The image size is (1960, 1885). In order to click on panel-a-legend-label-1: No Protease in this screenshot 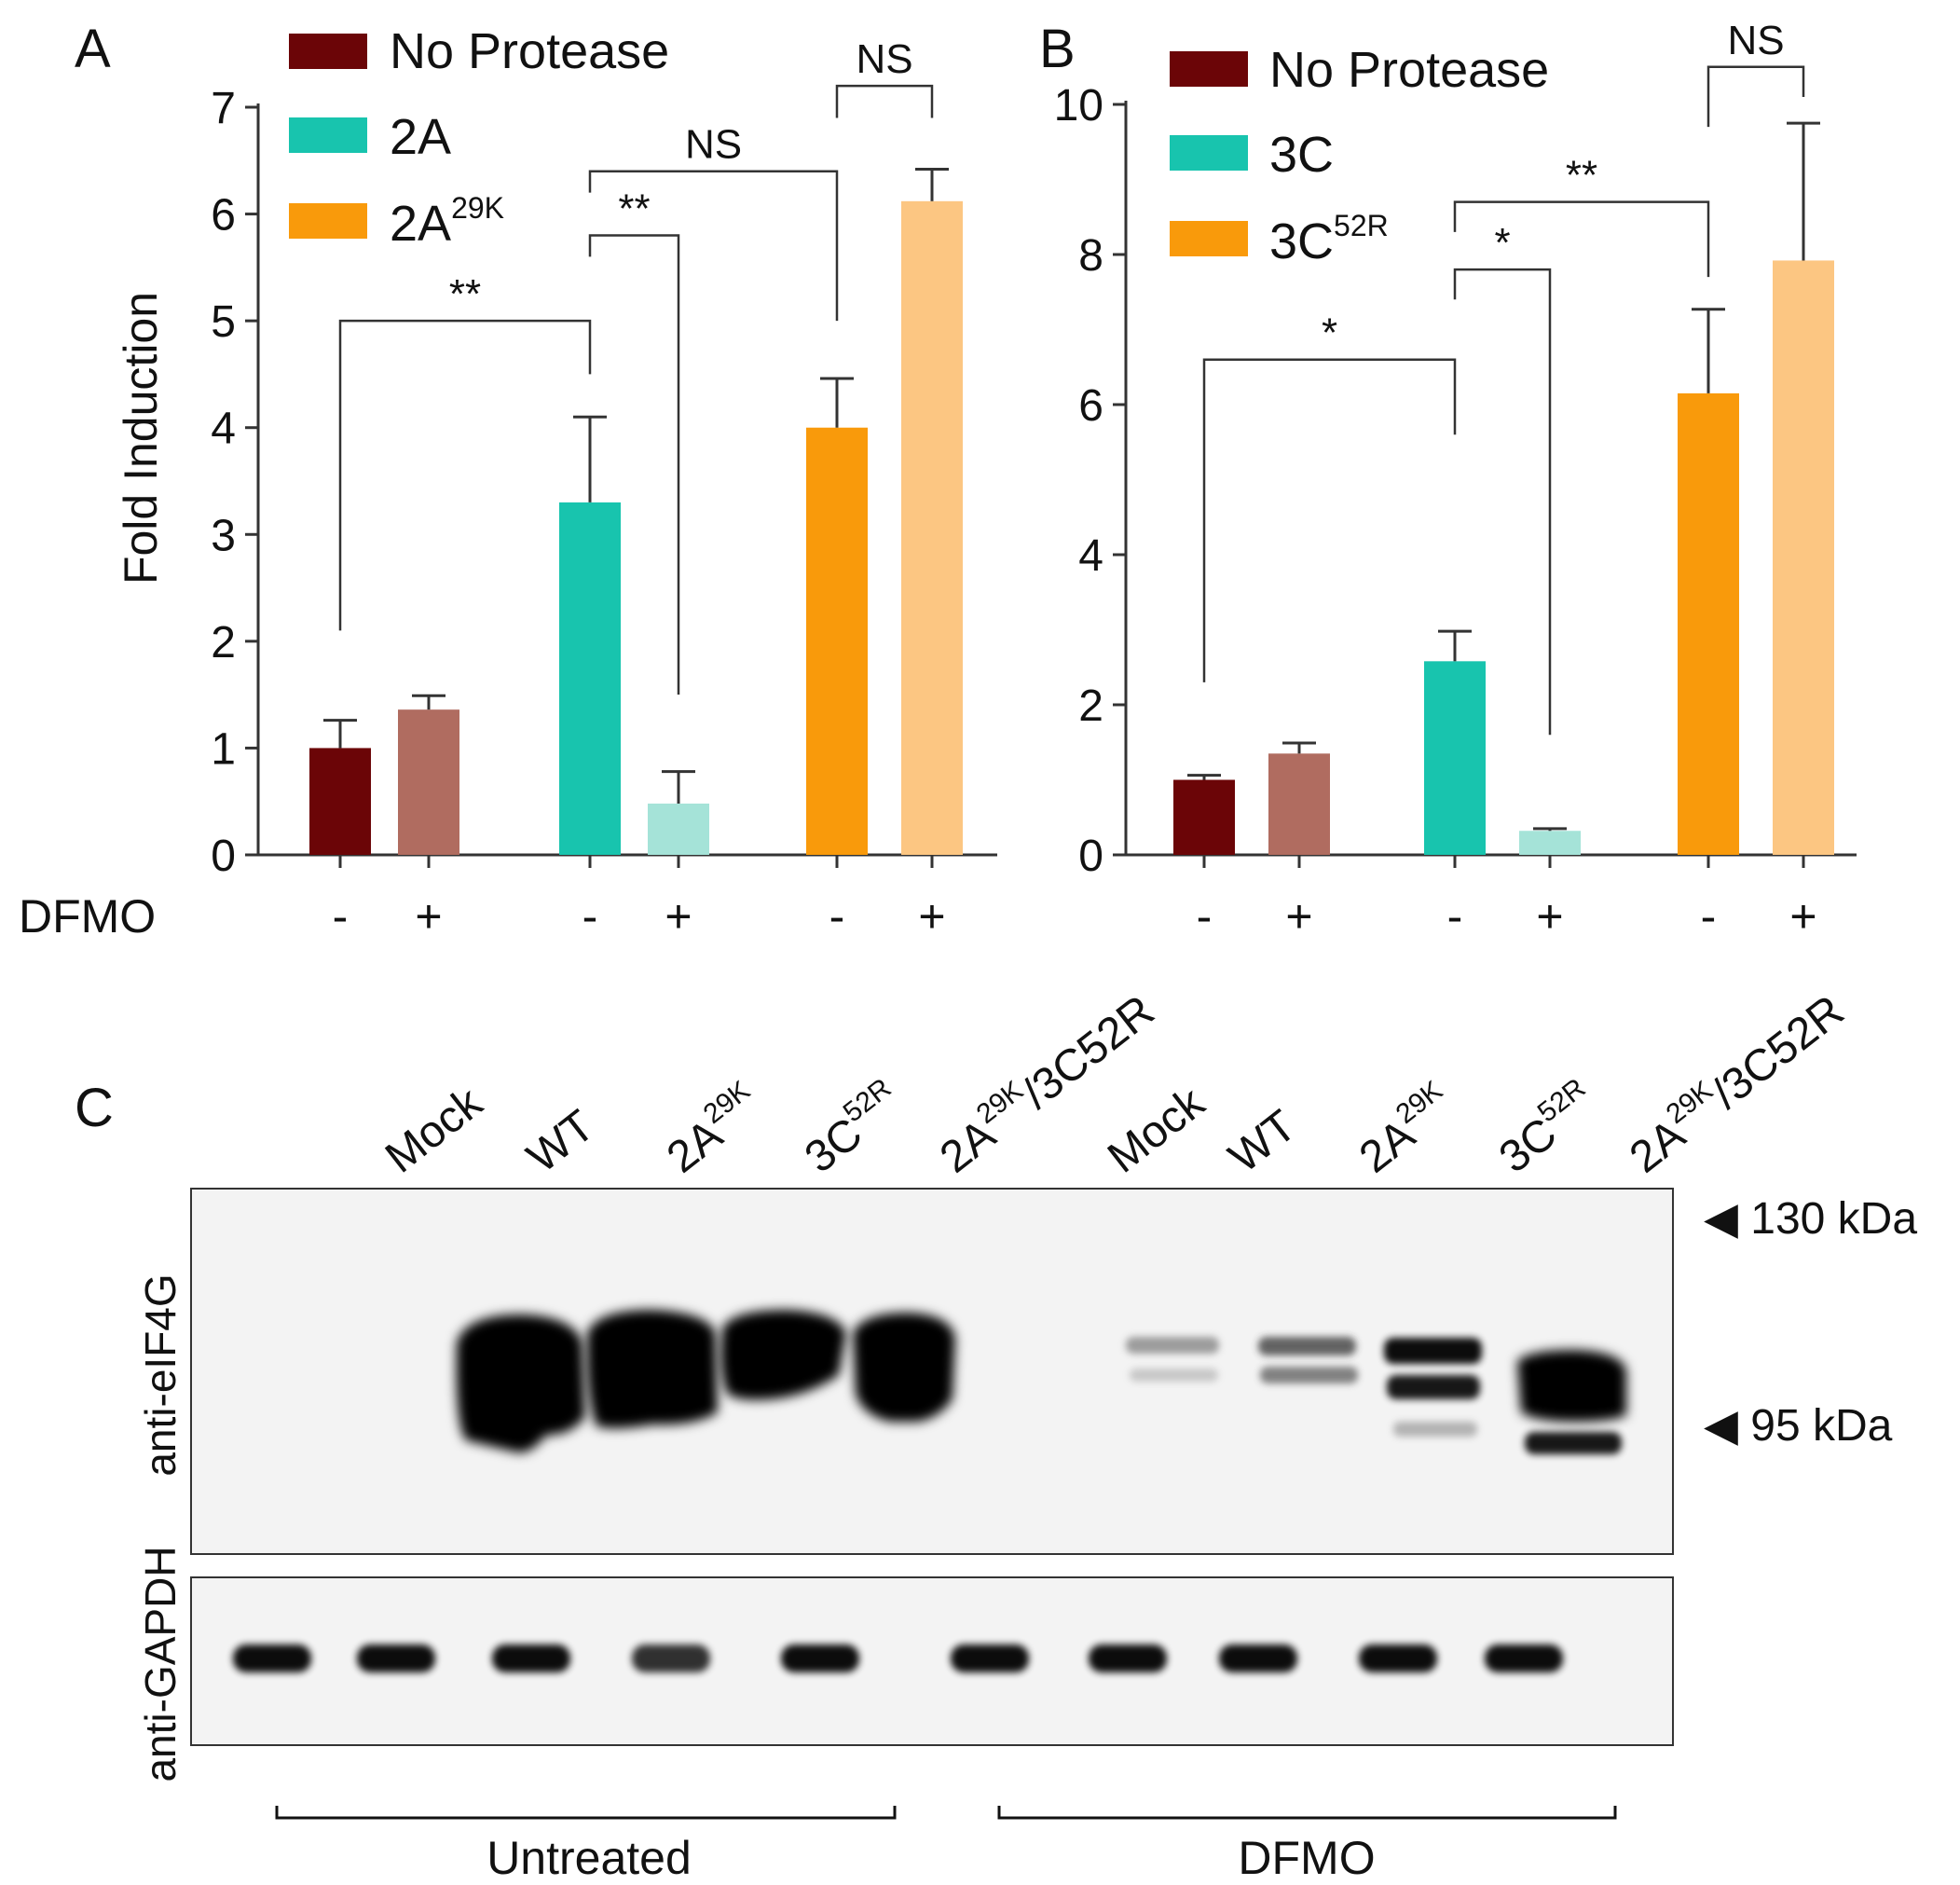, I will do `click(529, 51)`.